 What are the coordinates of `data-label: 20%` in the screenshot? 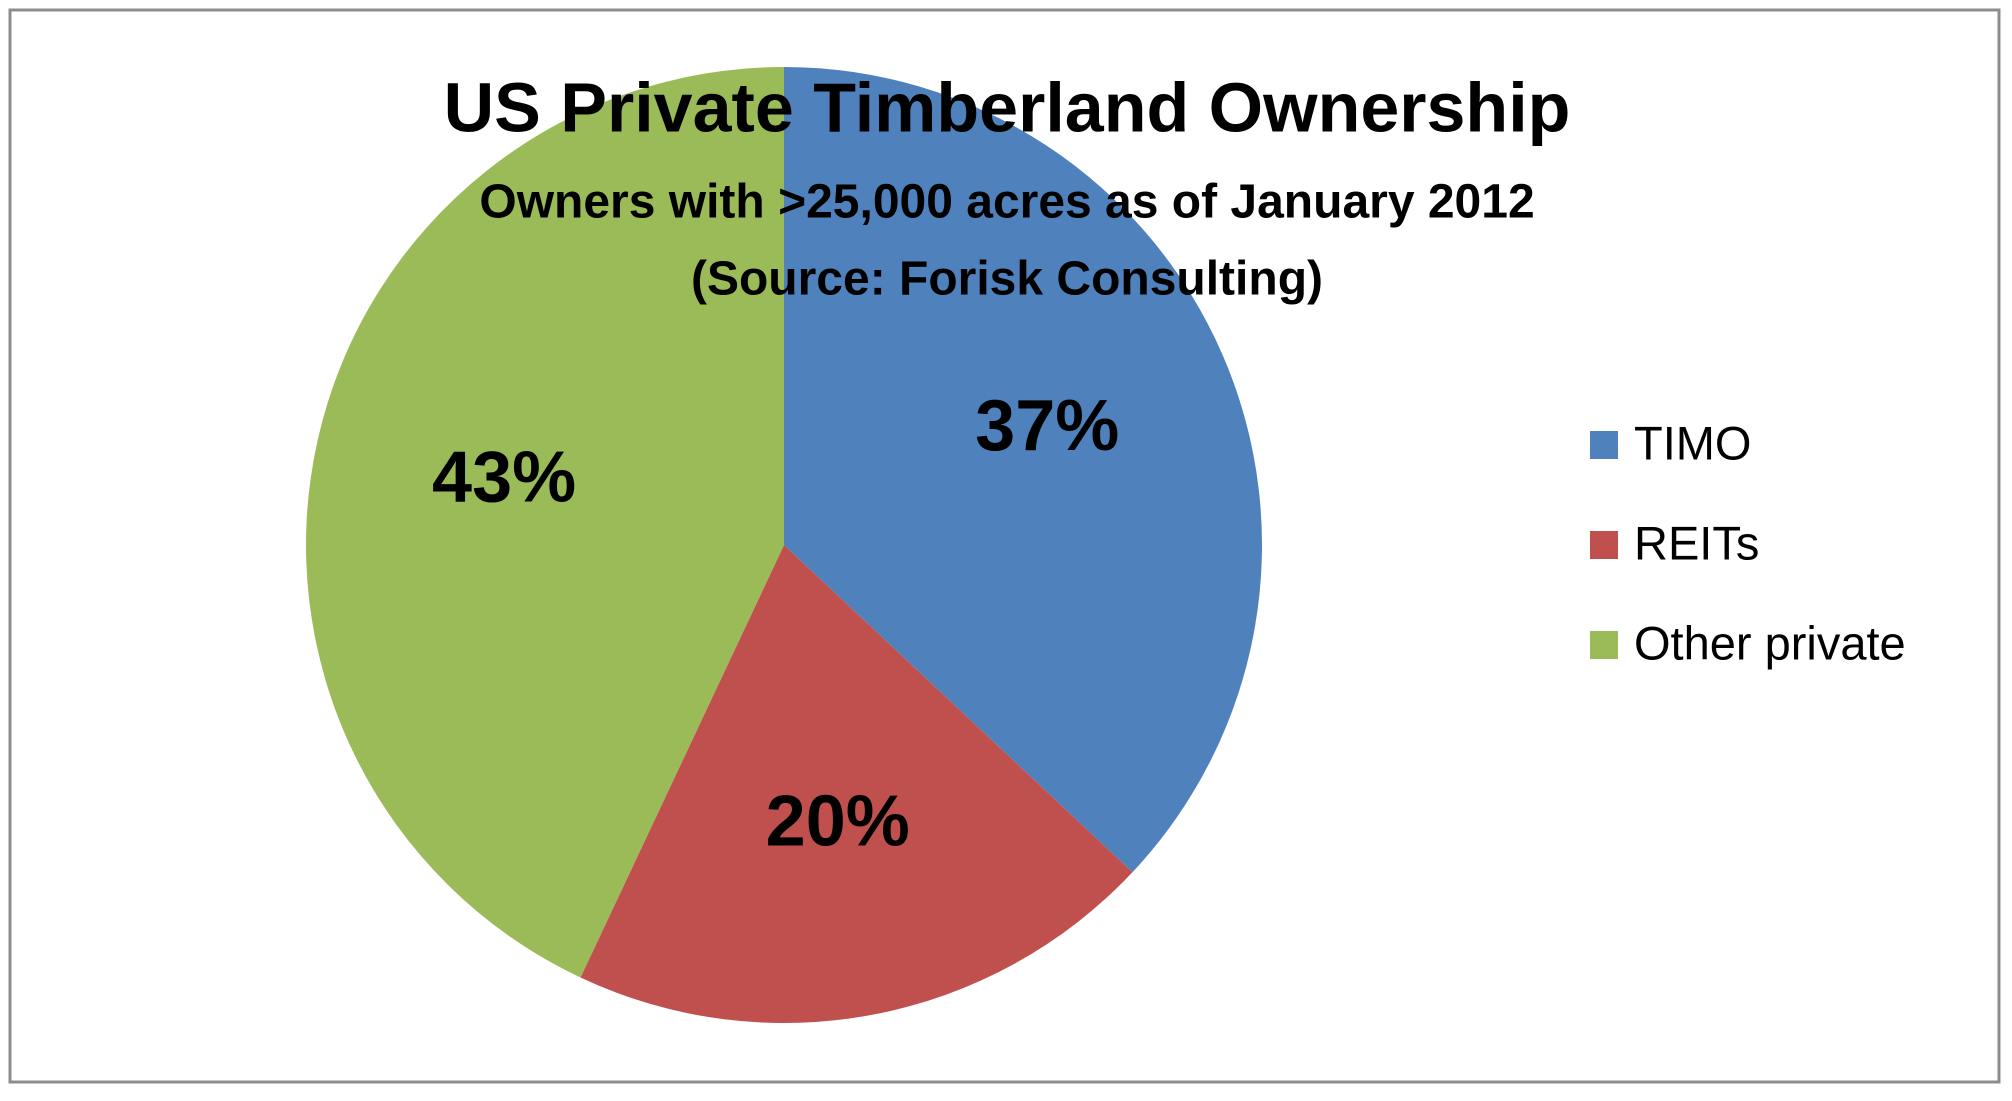 It's located at (838, 822).